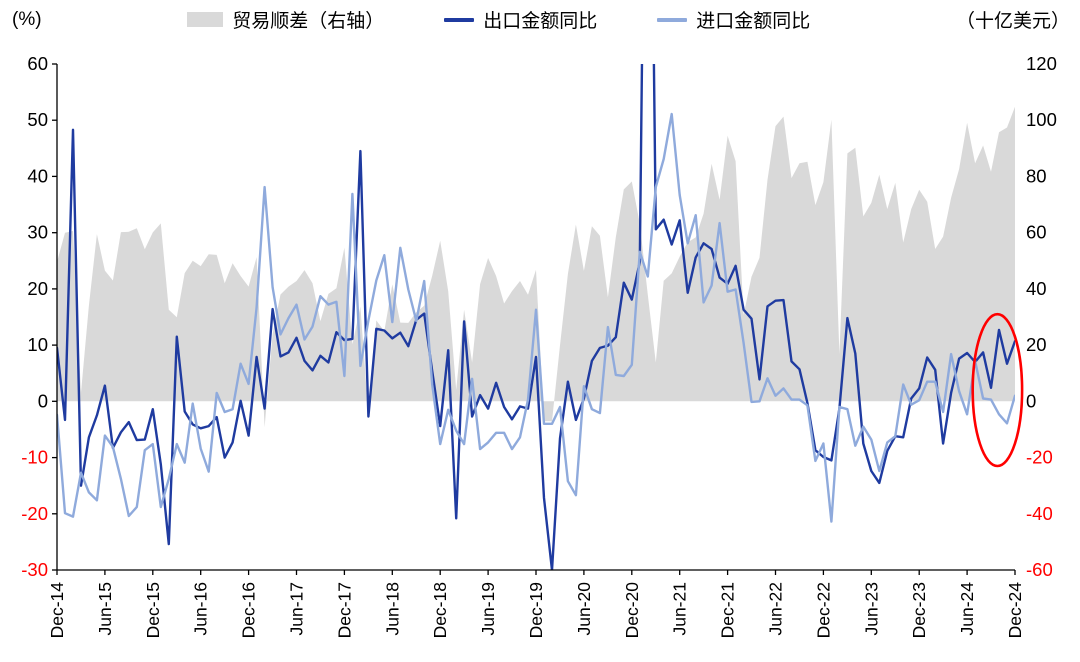  I want to click on x-tick-label: Jun-23, so click(871, 609).